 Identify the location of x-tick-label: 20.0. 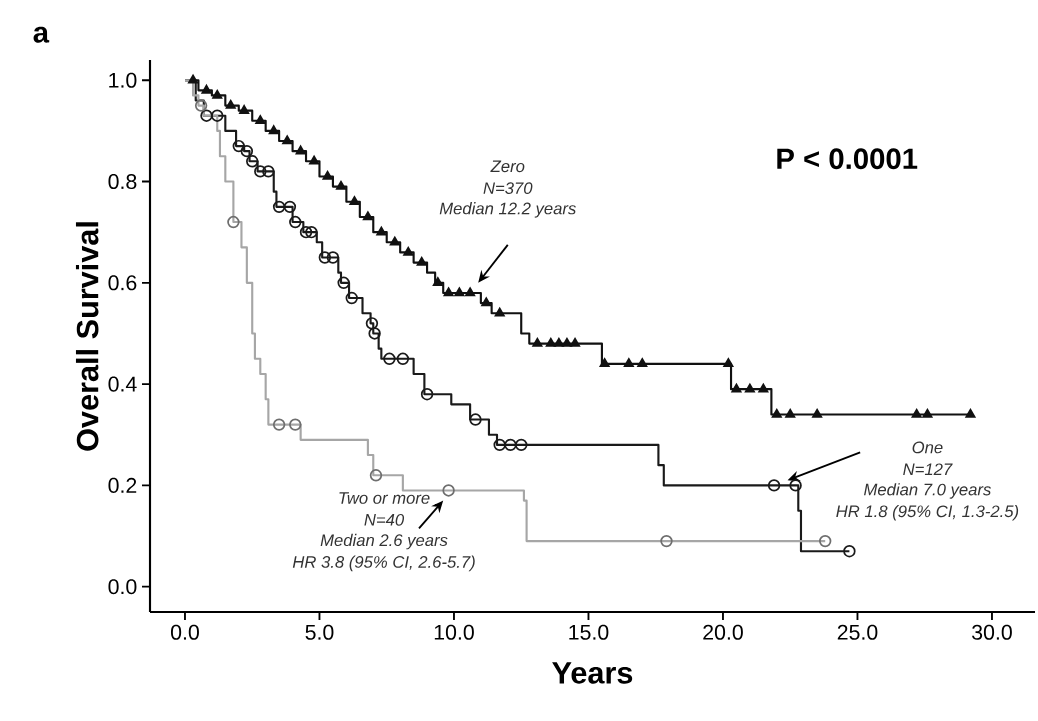
(723, 632).